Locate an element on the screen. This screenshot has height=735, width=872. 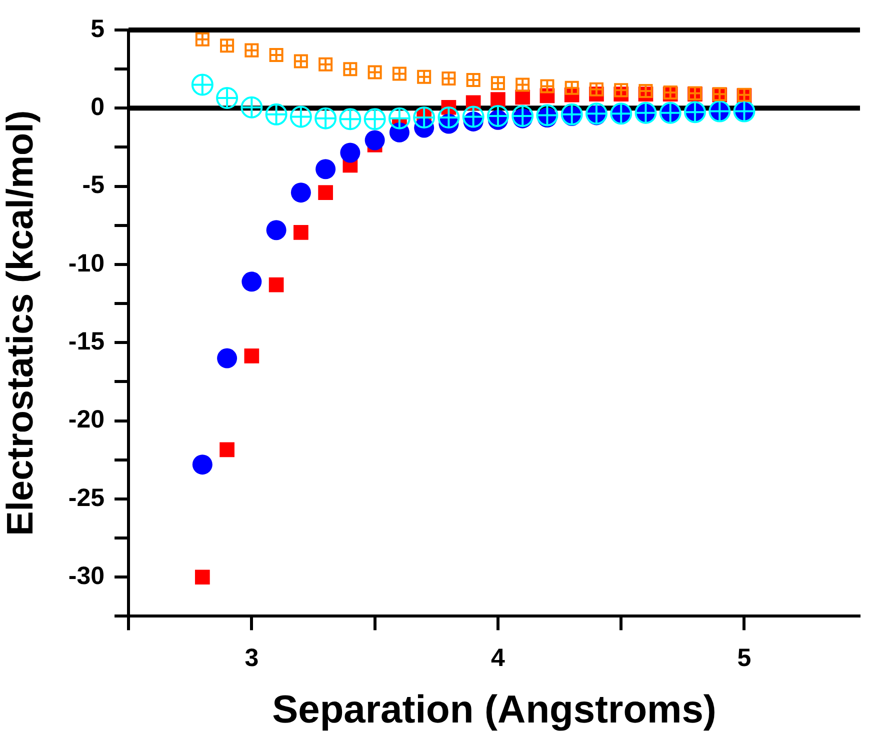
x-tick-label: 3 is located at coordinates (251, 658).